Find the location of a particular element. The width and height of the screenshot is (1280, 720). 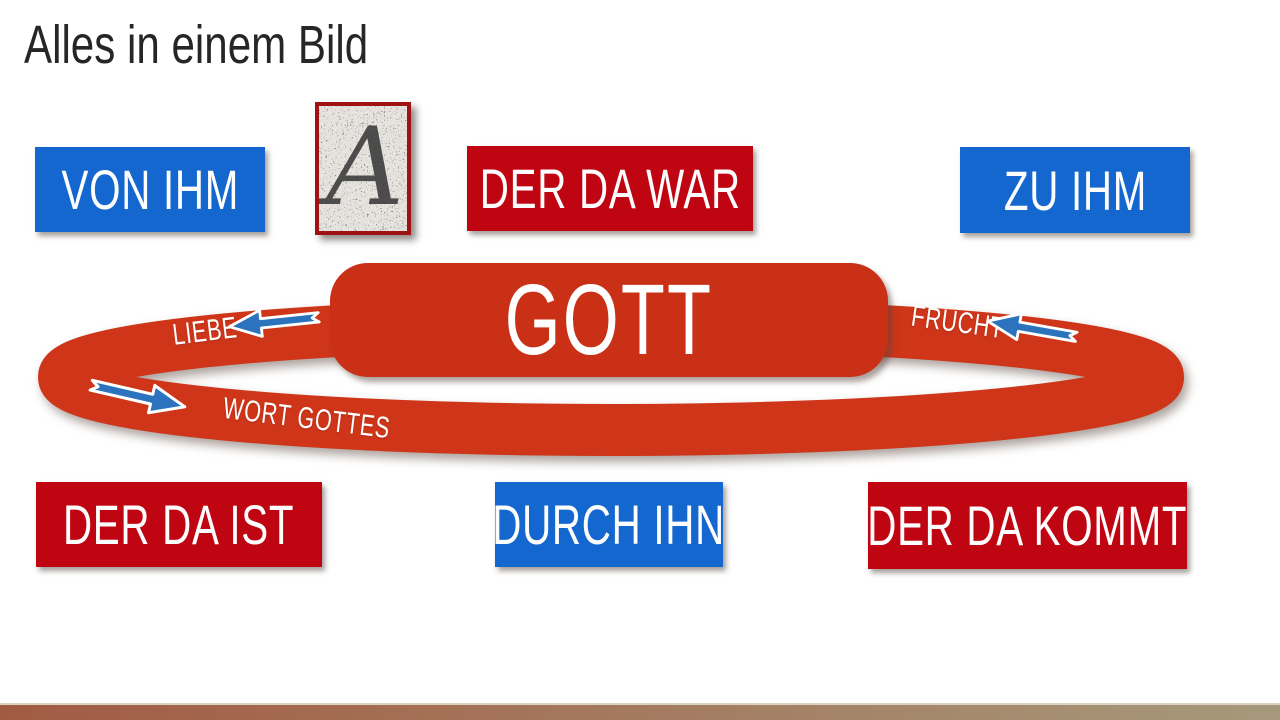

box-der-da-war-label: DER DA WAR is located at coordinates (610, 188).